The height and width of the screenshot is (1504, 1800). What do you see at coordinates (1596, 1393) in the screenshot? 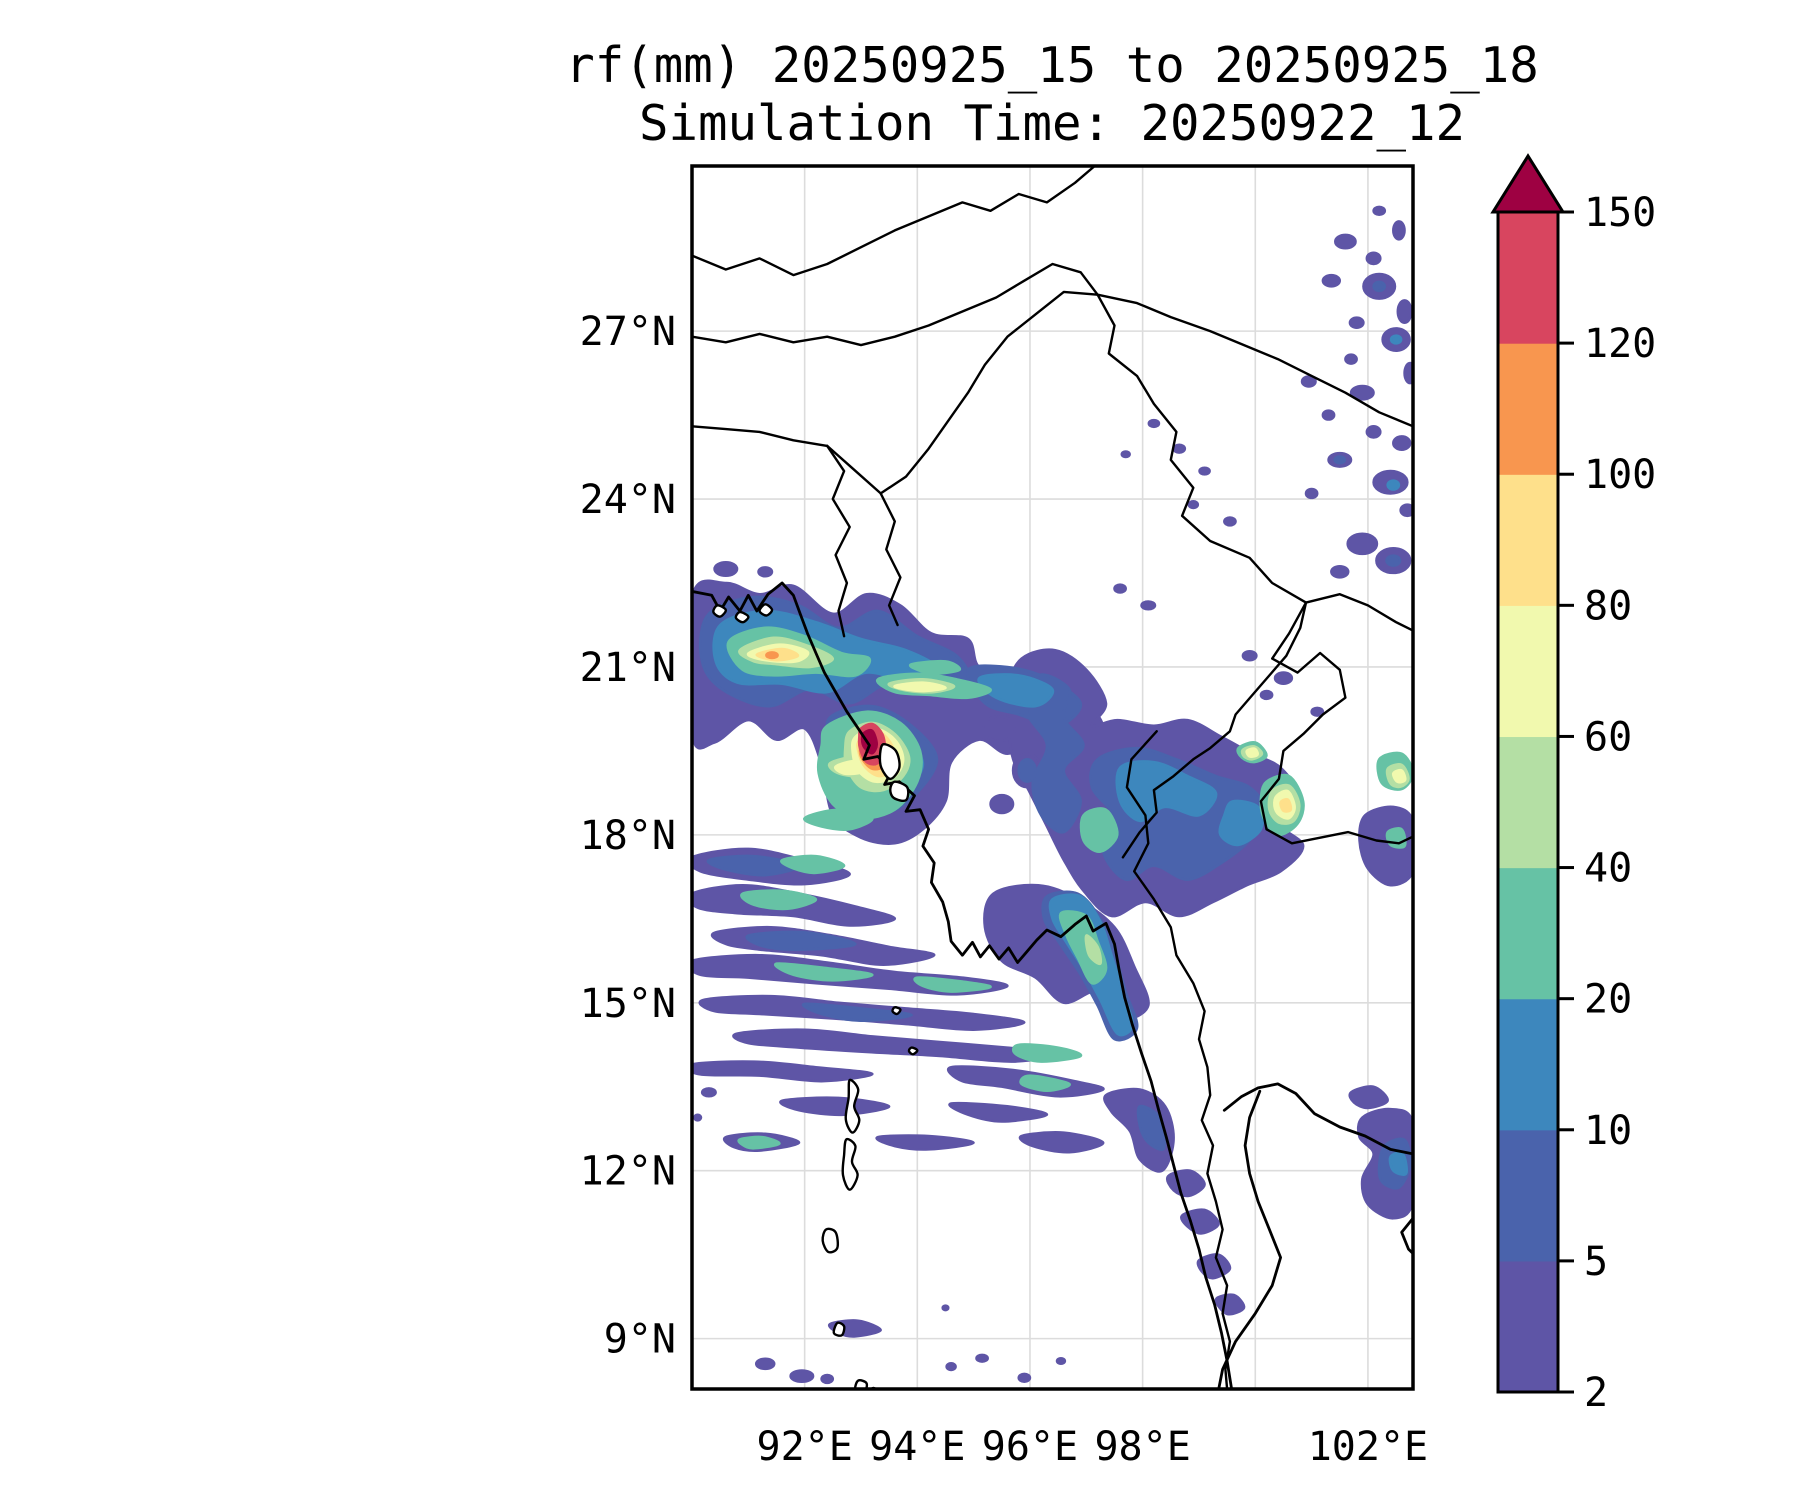
I see `colorbar-tick-label: 2` at bounding box center [1596, 1393].